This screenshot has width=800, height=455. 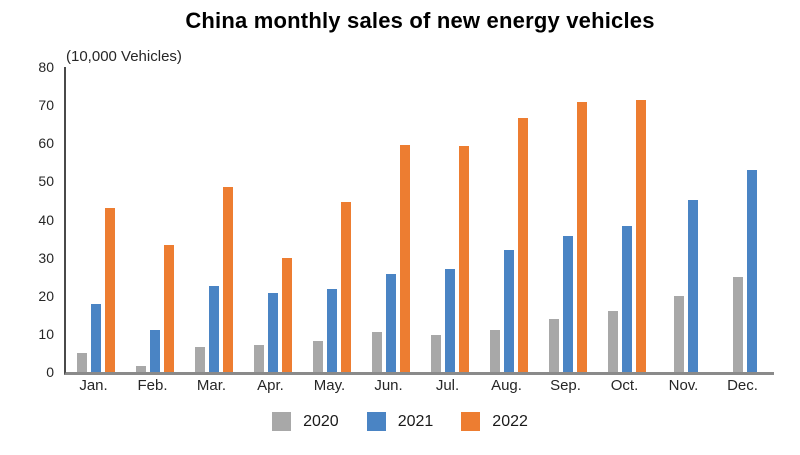 What do you see at coordinates (331, 219) in the screenshot?
I see `bar-group-may` at bounding box center [331, 219].